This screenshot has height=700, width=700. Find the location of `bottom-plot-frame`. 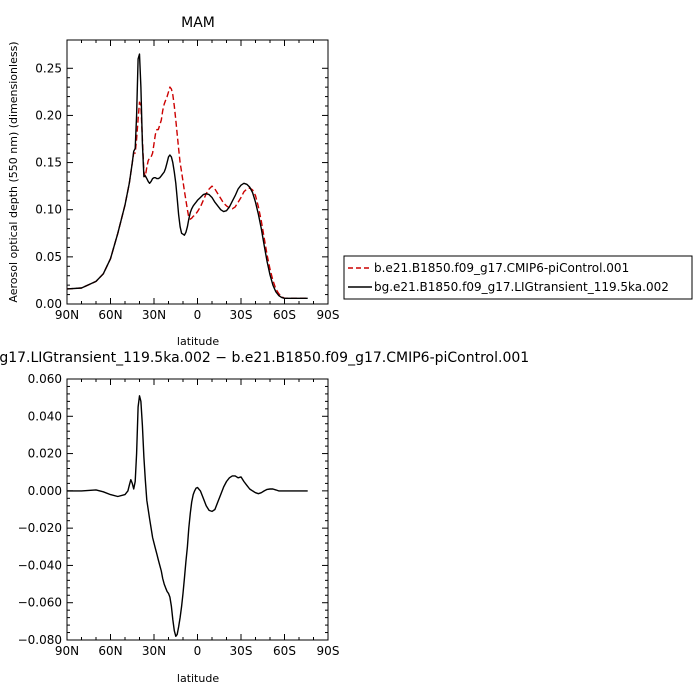

bottom-plot-frame is located at coordinates (197, 509).